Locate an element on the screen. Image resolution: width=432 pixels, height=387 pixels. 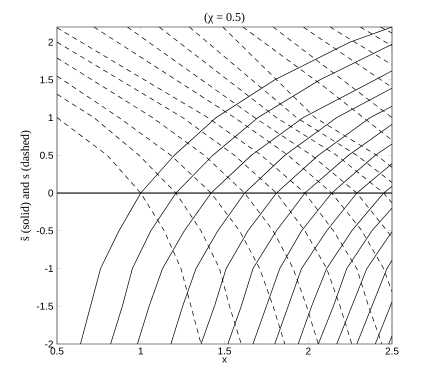
y-tick-label: 1 is located at coordinates (50, 117).